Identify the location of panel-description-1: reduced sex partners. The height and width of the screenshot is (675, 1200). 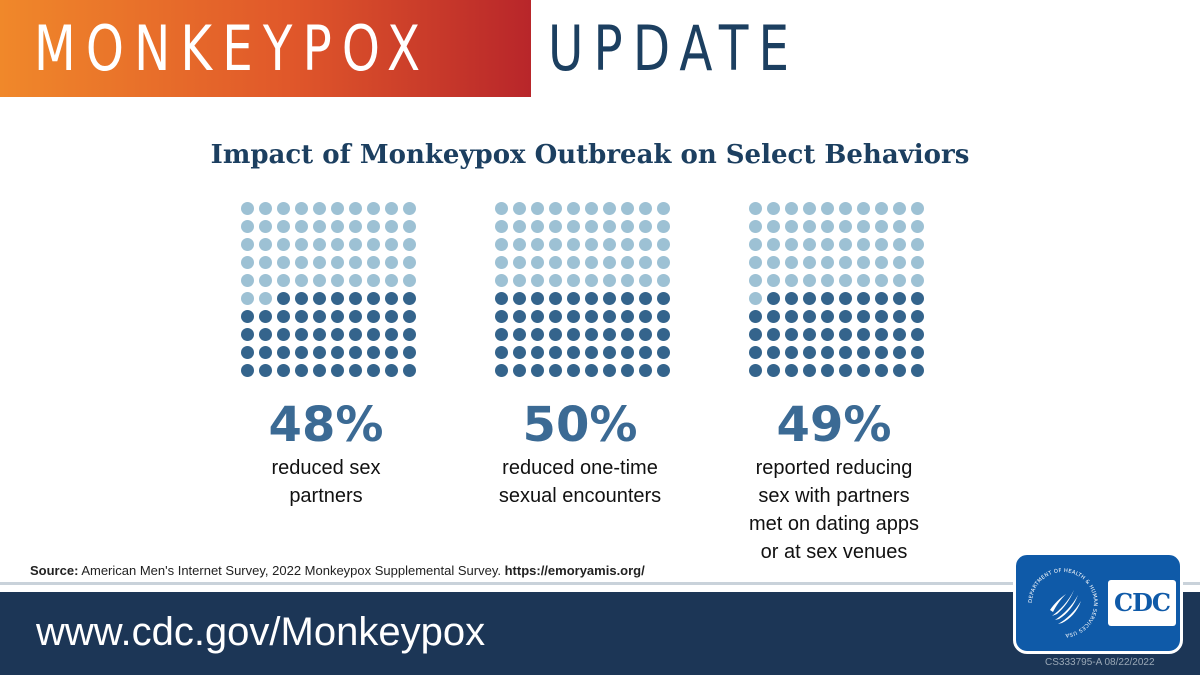
(326, 482).